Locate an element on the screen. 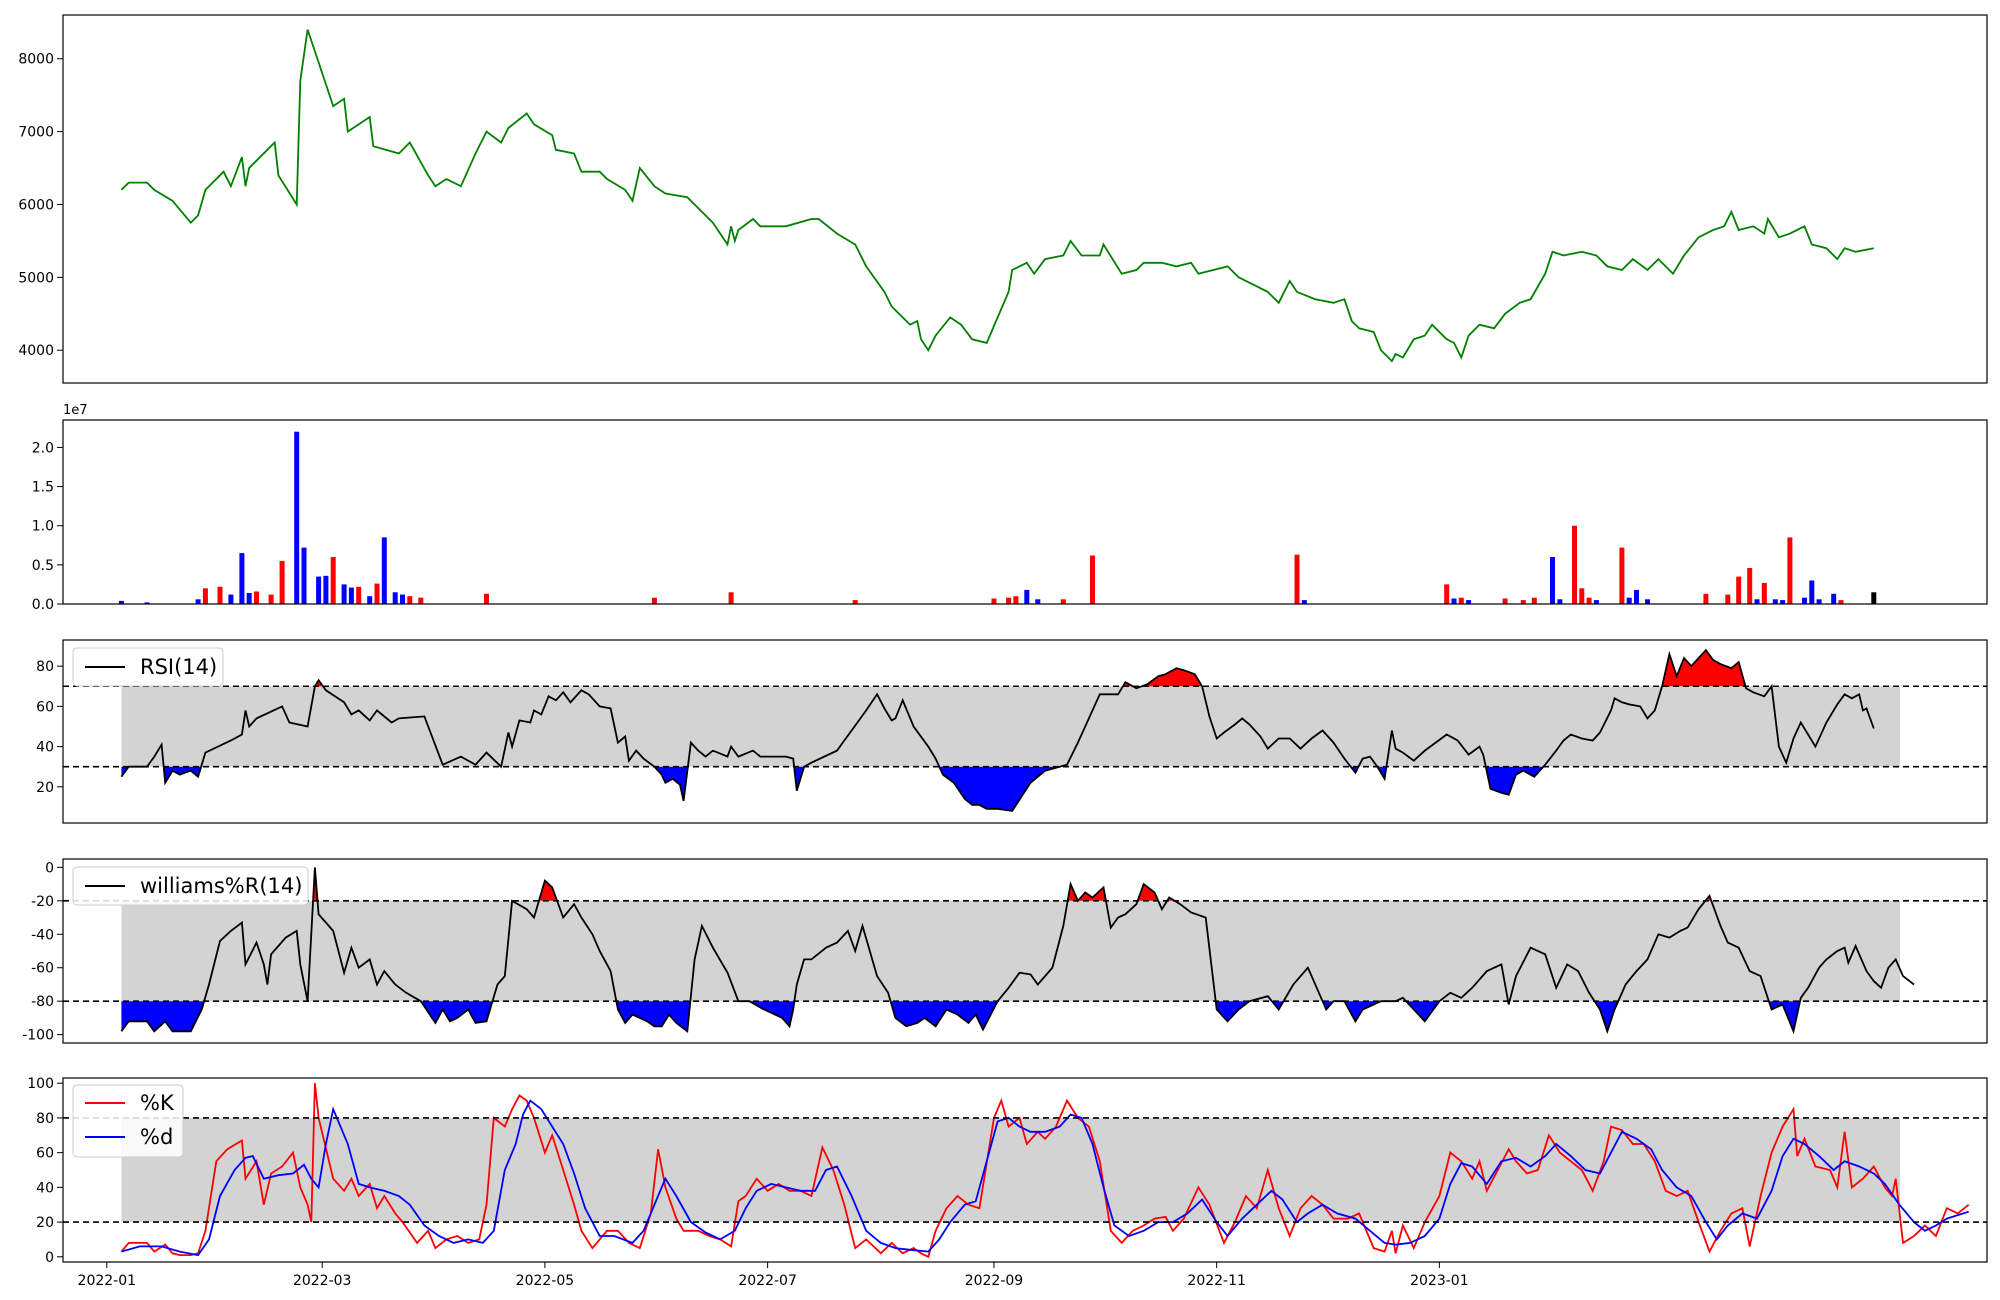  williams-y-tick-label: -80 is located at coordinates (42, 1002).